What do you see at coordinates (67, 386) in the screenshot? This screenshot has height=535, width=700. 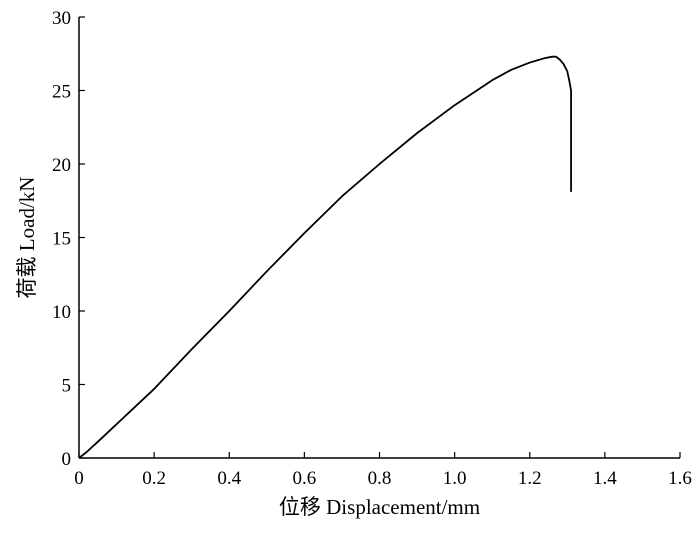 I see `y-tick-label: 5` at bounding box center [67, 386].